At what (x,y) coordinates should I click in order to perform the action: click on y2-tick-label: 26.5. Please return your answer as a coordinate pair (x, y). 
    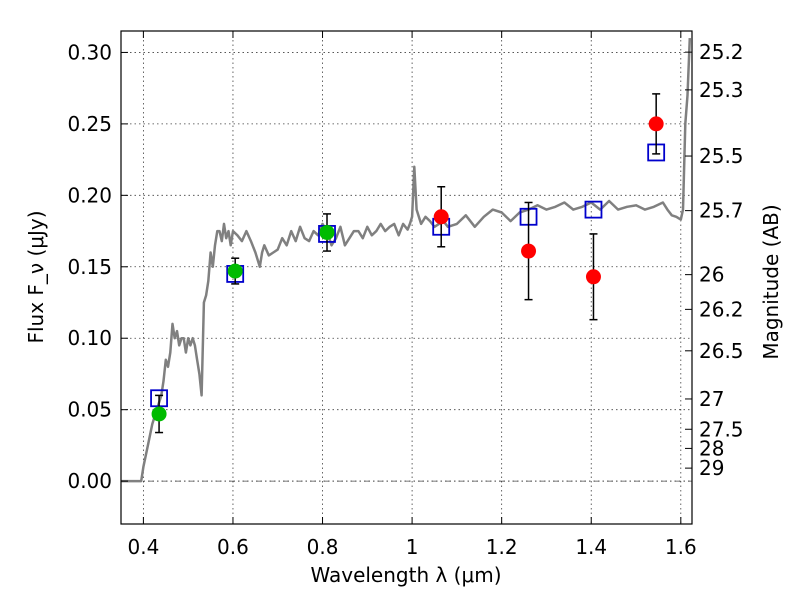
    Looking at the image, I should click on (721, 351).